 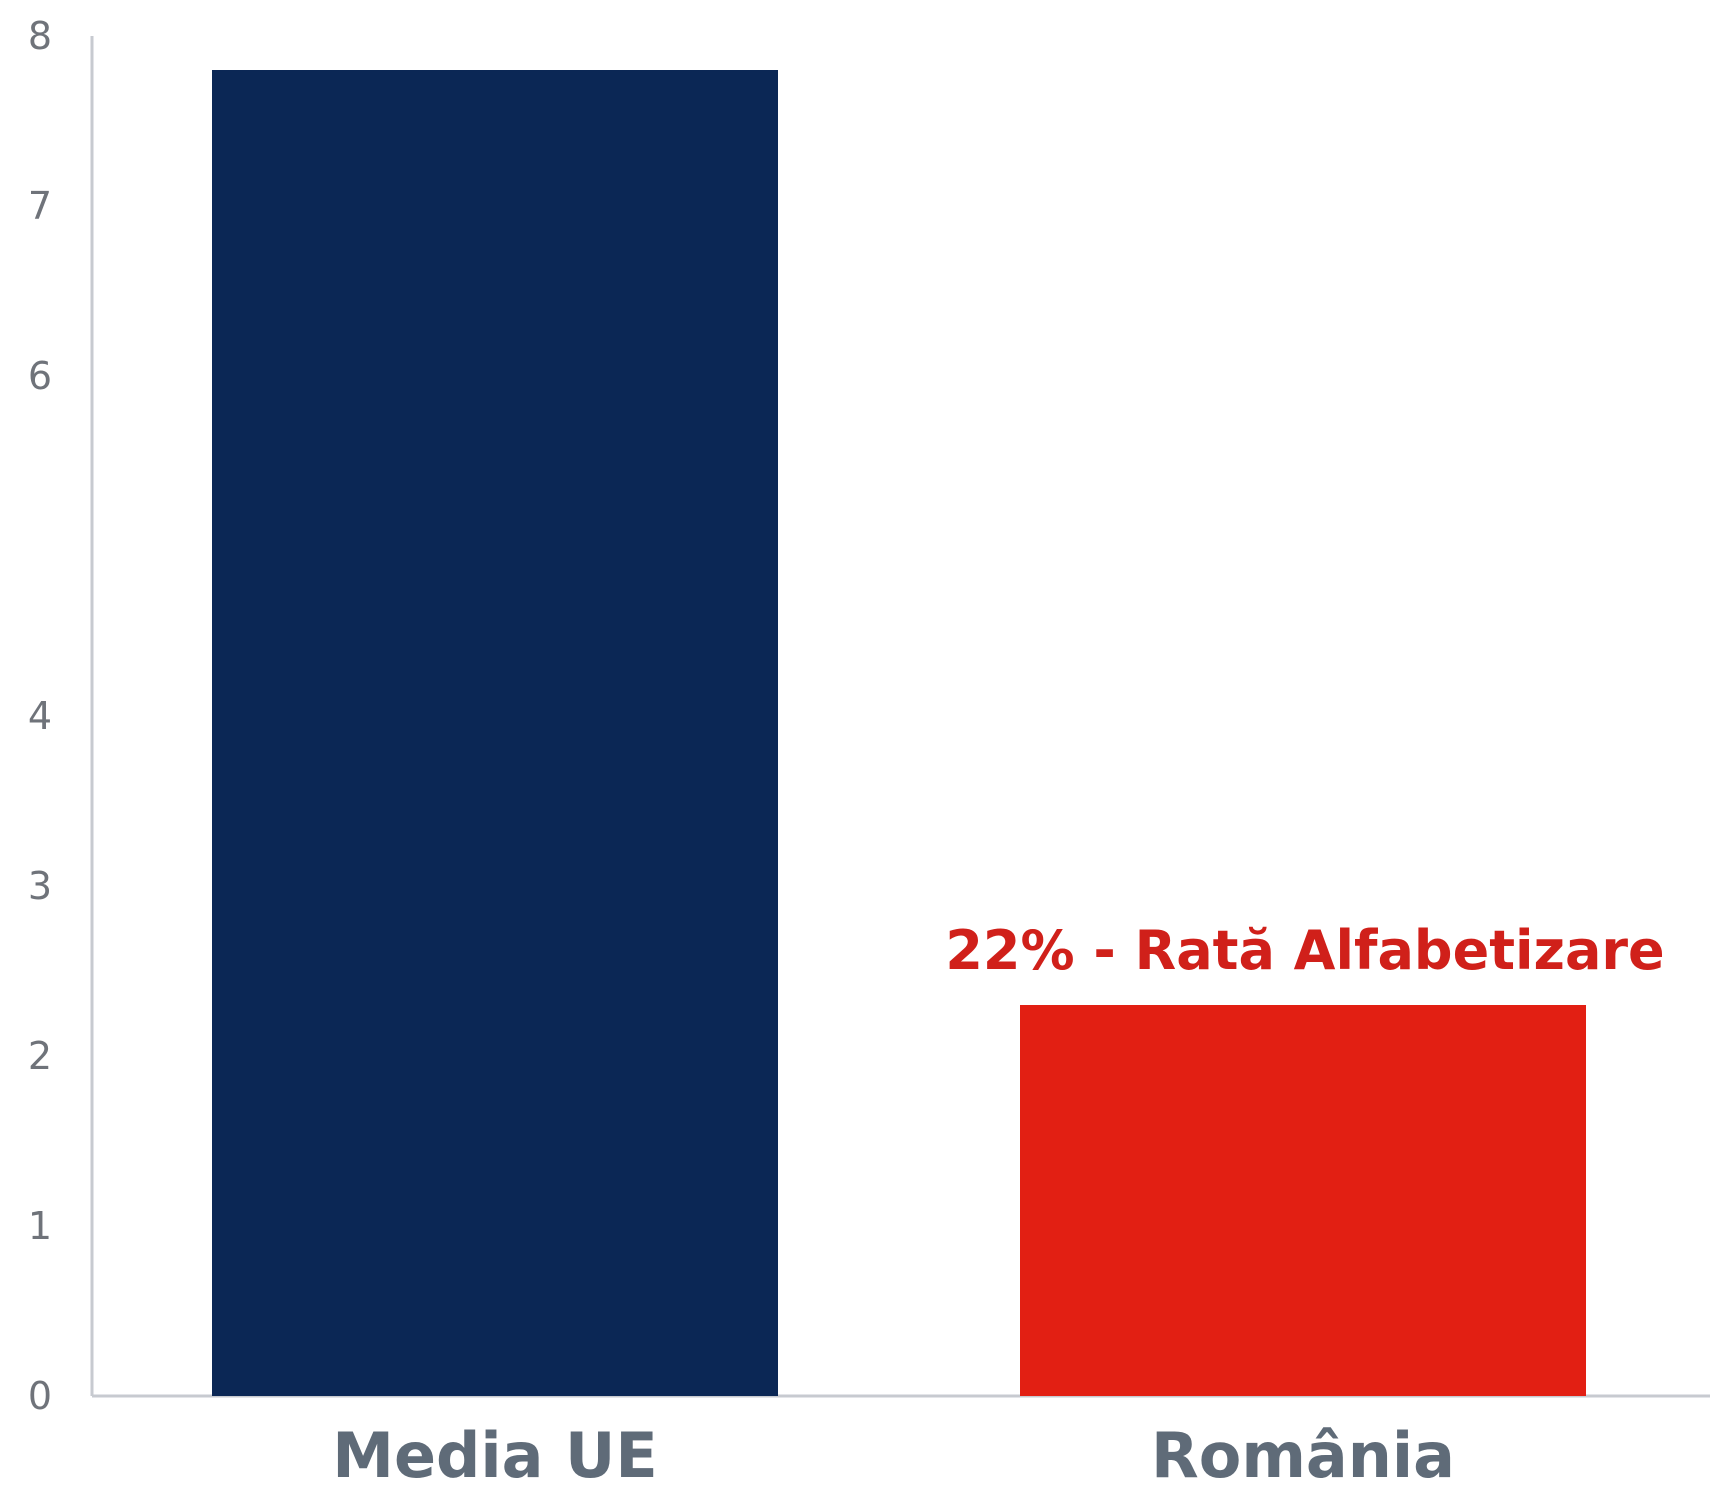 What do you see at coordinates (40, 36) in the screenshot?
I see `y-tick-label: 8` at bounding box center [40, 36].